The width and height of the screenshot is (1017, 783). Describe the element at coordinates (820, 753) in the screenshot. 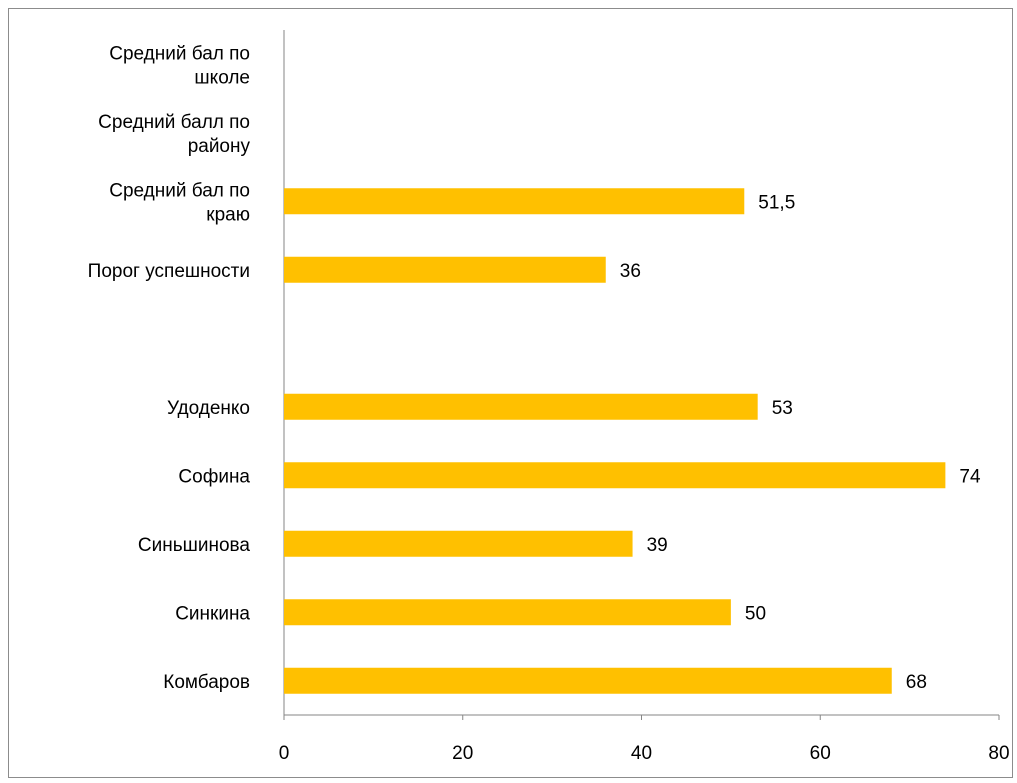

I see `x-tick-label: 60` at that location.